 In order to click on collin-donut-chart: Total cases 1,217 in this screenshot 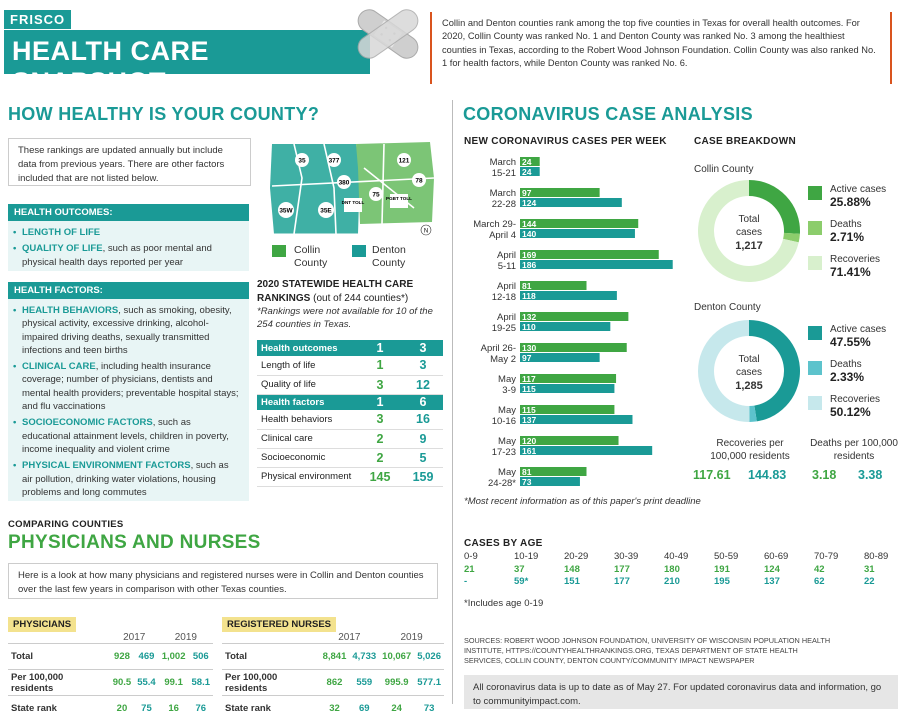, I will do `click(749, 231)`.